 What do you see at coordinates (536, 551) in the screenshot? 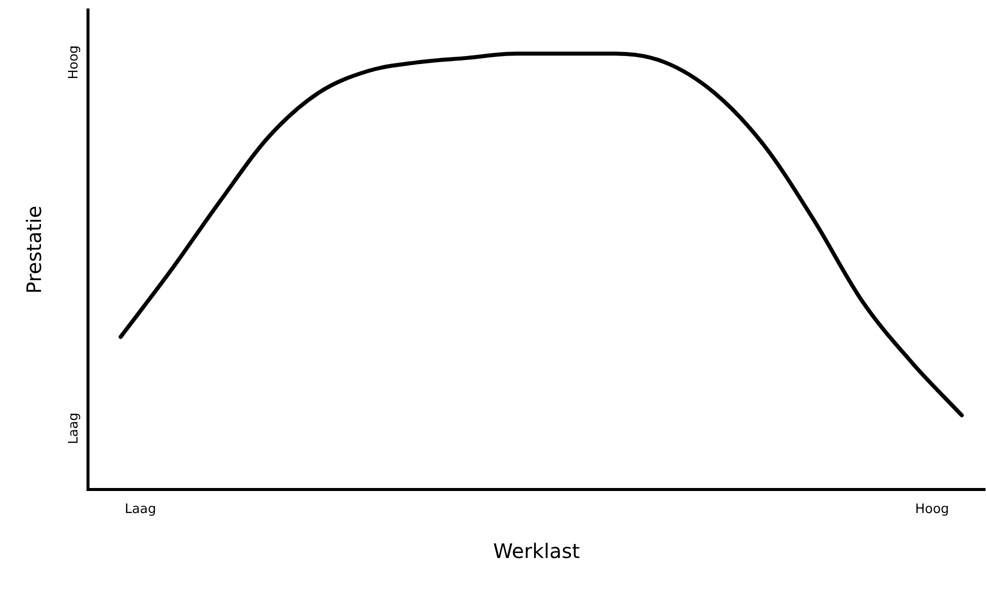
I see `x-axis-title: Werklast` at bounding box center [536, 551].